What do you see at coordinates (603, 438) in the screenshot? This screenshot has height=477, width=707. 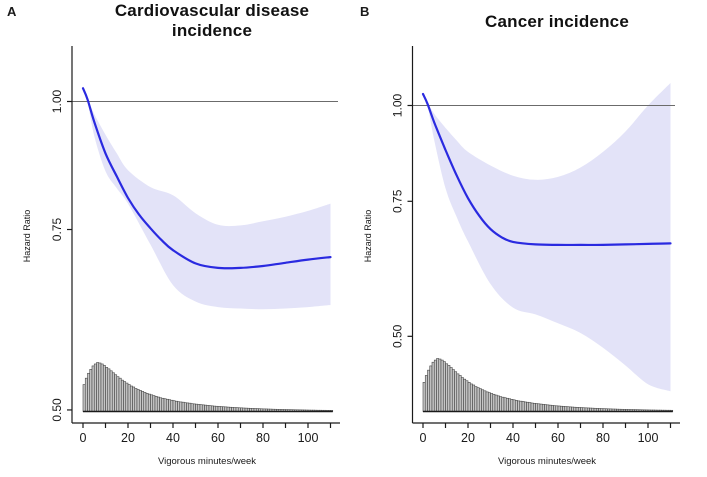 I see `x-tick-label: 80` at bounding box center [603, 438].